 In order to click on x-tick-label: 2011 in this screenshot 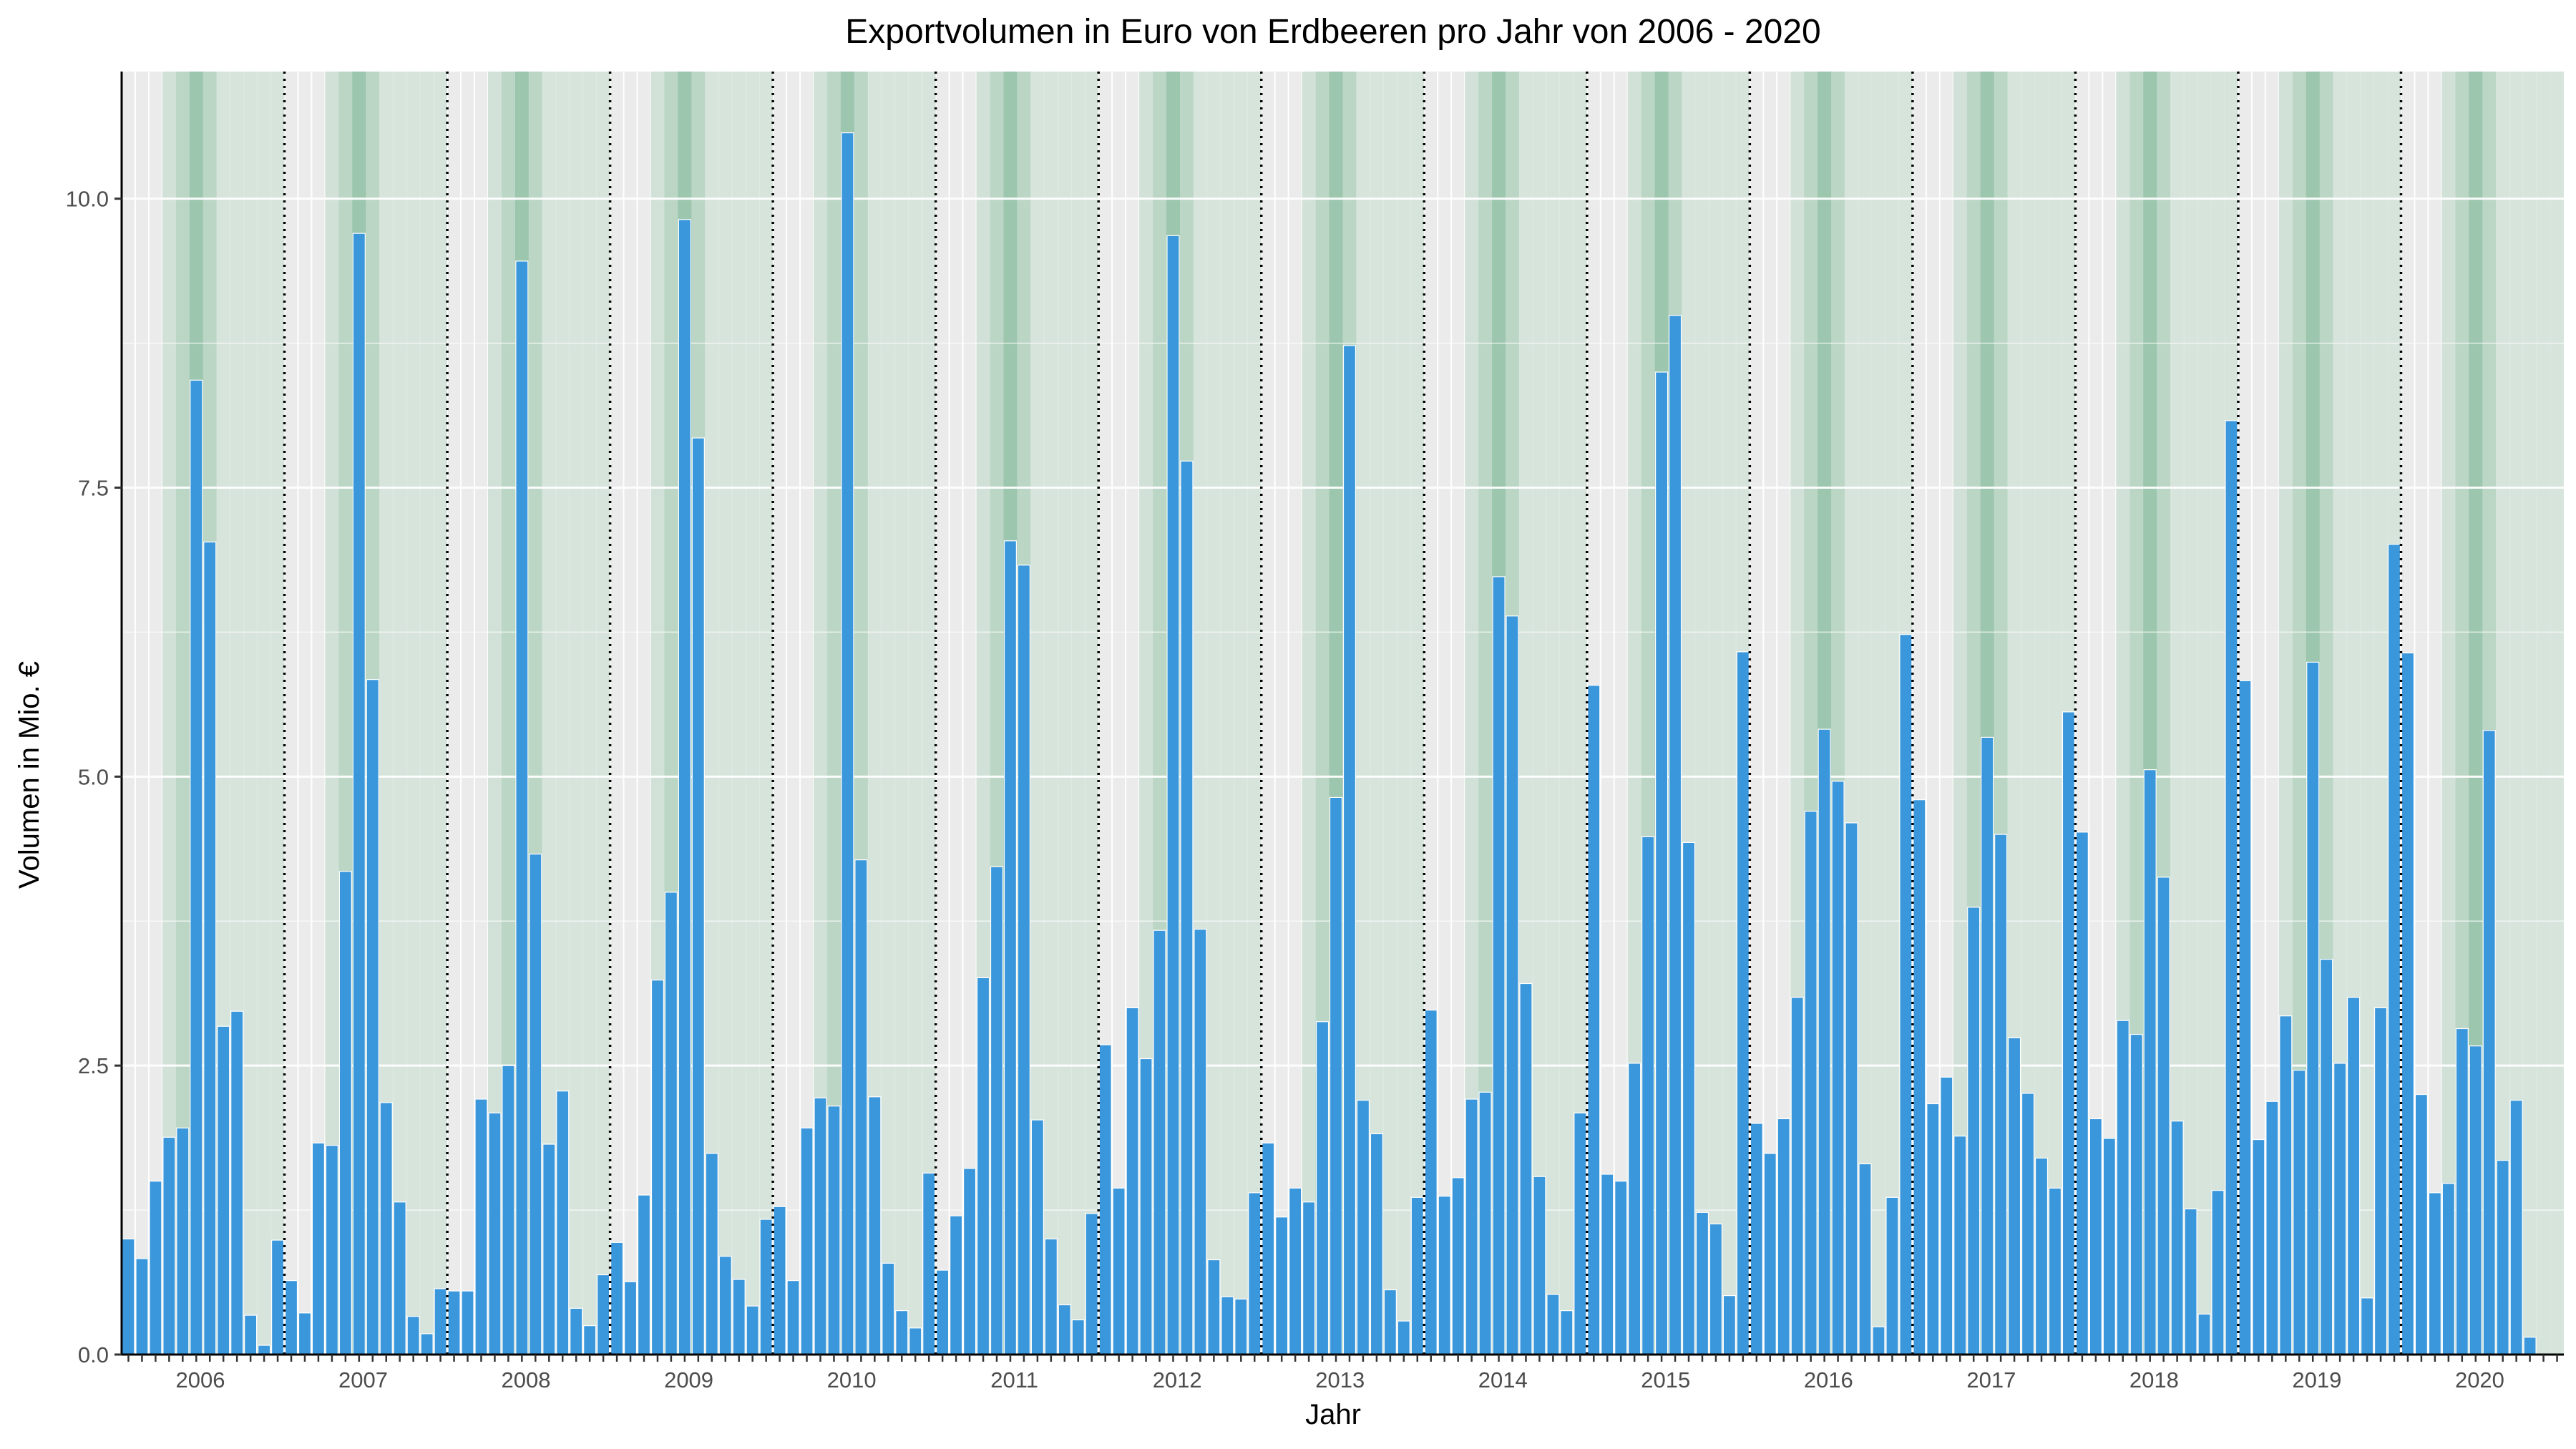, I will do `click(1014, 1379)`.